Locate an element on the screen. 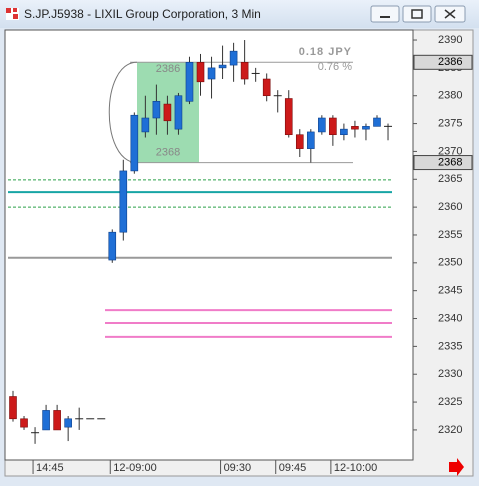  minimize-button is located at coordinates (385, 14).